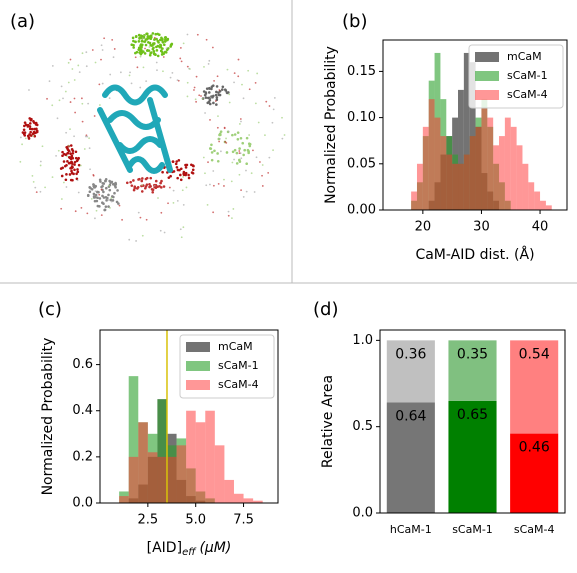 Image resolution: width=577 pixels, height=573 pixels. I want to click on x-axis-label-part: [AID], so click(164, 548).